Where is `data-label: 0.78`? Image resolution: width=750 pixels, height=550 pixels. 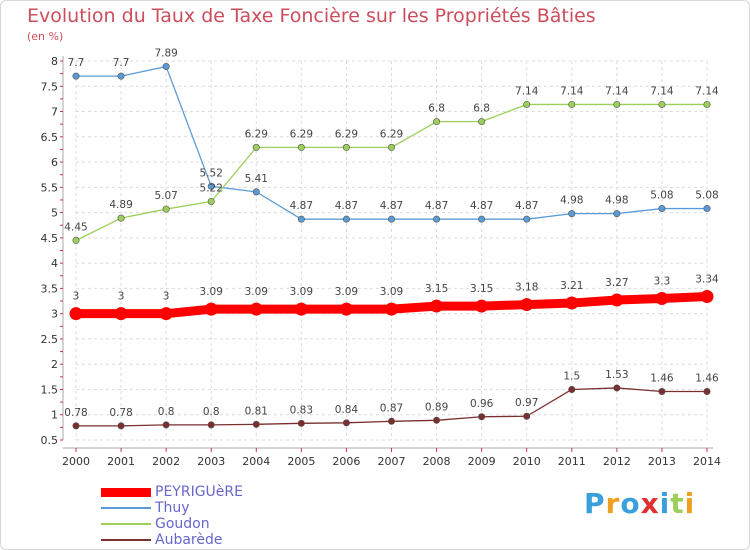 data-label: 0.78 is located at coordinates (75, 413).